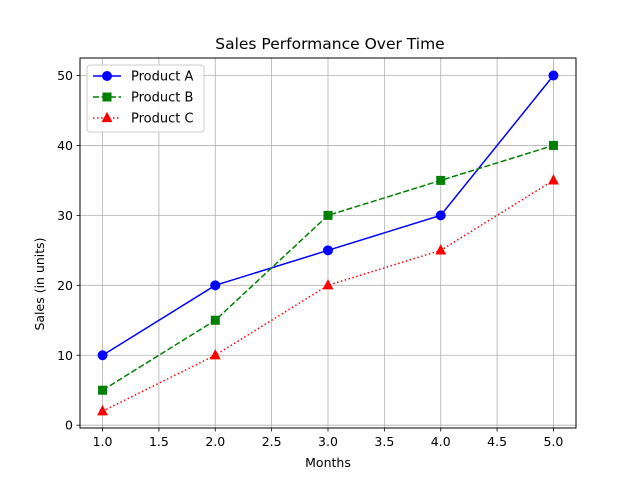  I want to click on legend-label-product-a: Product A, so click(162, 77).